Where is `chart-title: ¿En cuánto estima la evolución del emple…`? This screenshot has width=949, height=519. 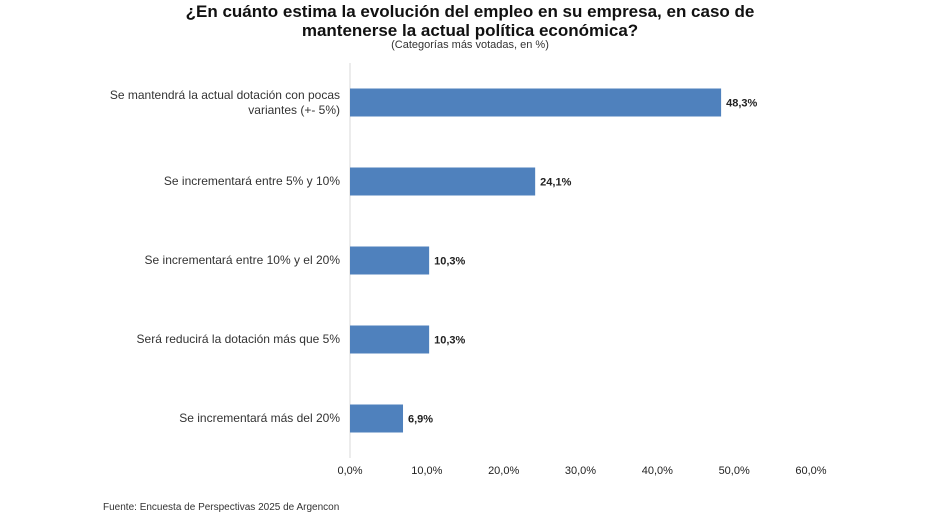
chart-title: ¿En cuánto estima la evolución del emple… is located at coordinates (470, 21).